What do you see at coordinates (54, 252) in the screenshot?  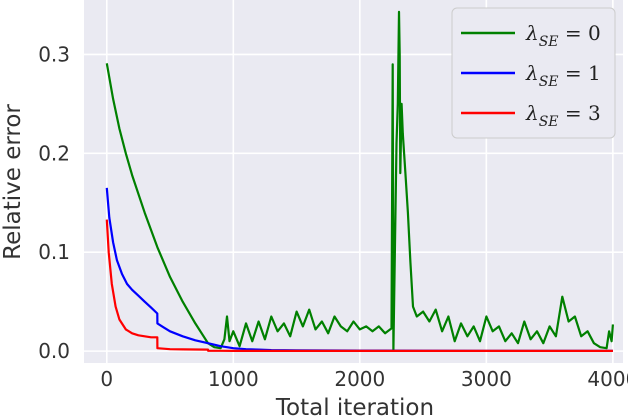 I see `y-tick-label: 0.1` at bounding box center [54, 252].